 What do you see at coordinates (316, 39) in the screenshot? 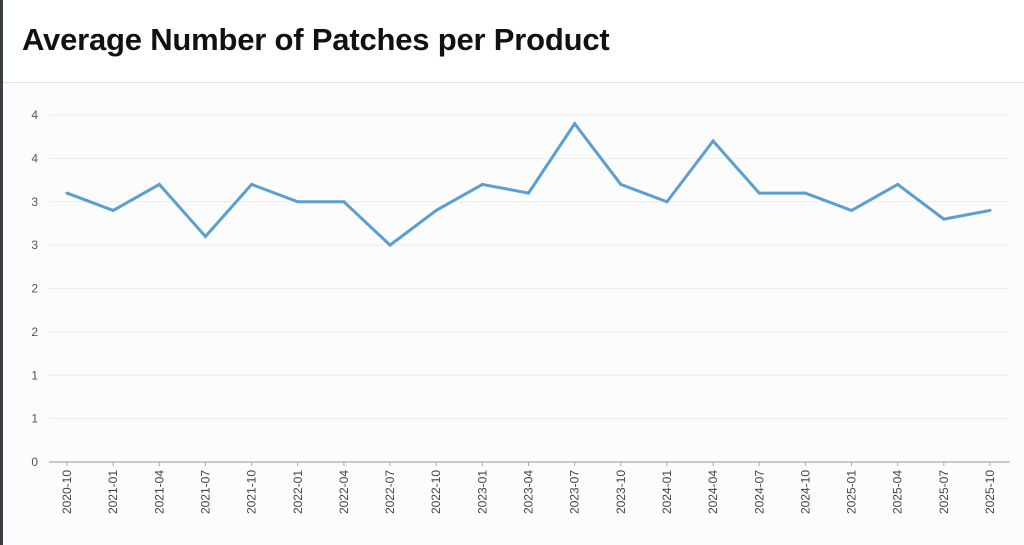
I see `chart-title: Average Number of Patches per Product` at bounding box center [316, 39].